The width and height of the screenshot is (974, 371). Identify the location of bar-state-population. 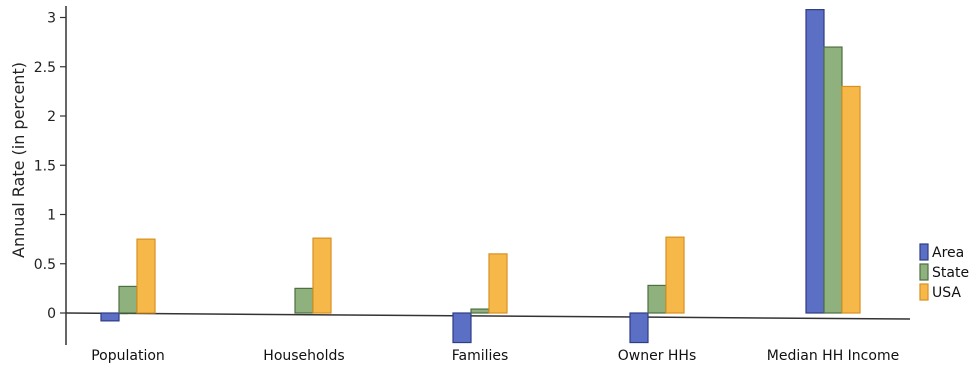
(128, 299).